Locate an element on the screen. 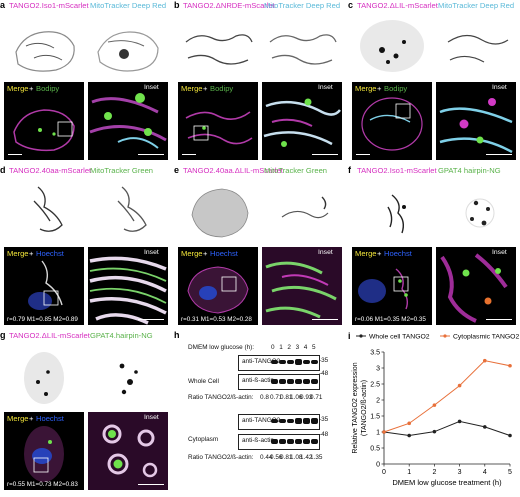  panel-letter: b is located at coordinates (177, 5).